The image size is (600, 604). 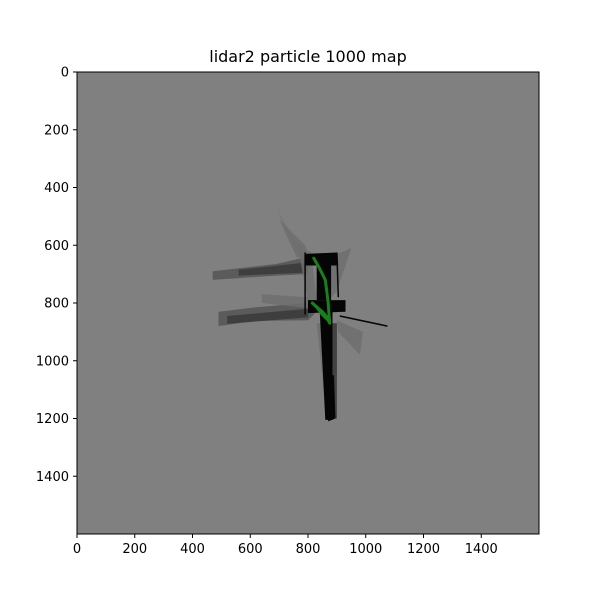 I want to click on y-tick-label-0: 0, so click(x=65, y=73).